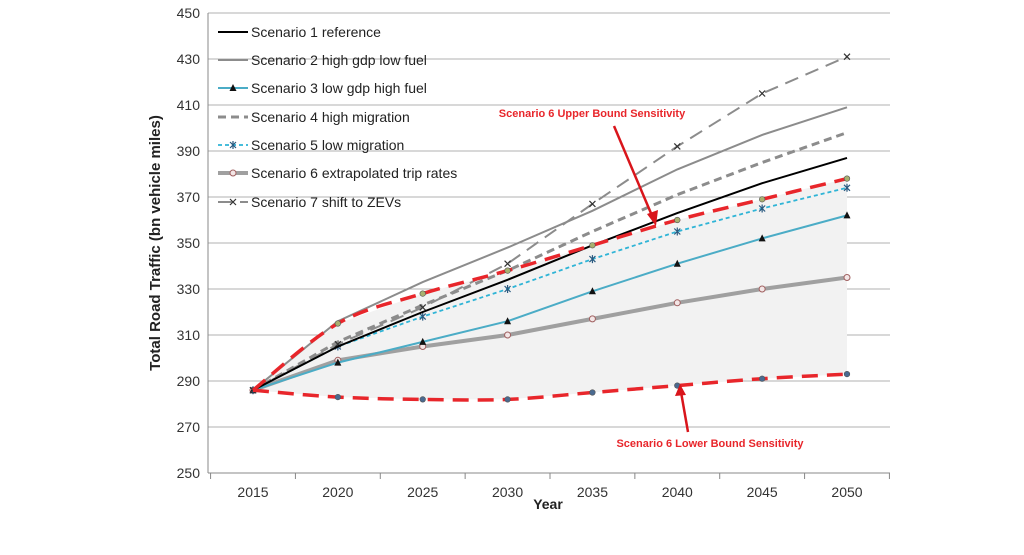 The width and height of the screenshot is (1024, 555). Describe the element at coordinates (684, 412) in the screenshot. I see `annotation-lower-arrow` at that location.